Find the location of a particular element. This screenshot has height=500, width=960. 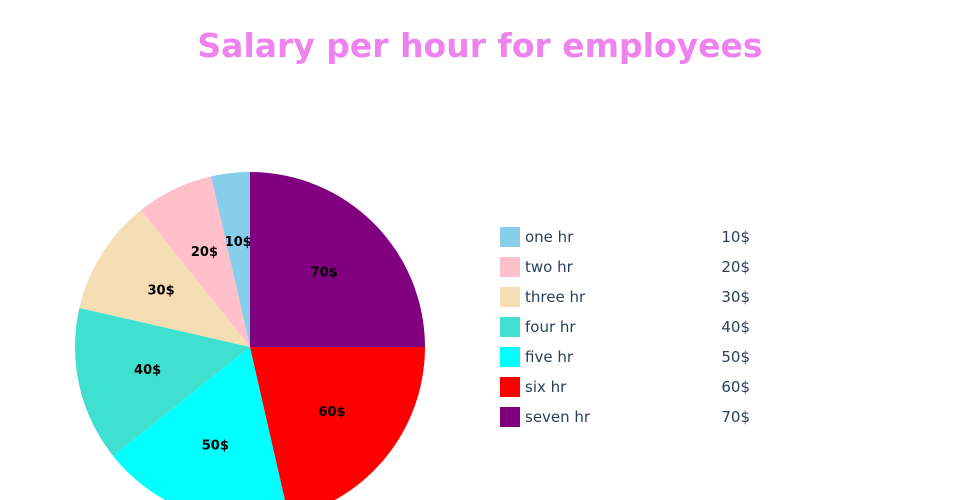

pie-slice-five-hr is located at coordinates (201, 423).